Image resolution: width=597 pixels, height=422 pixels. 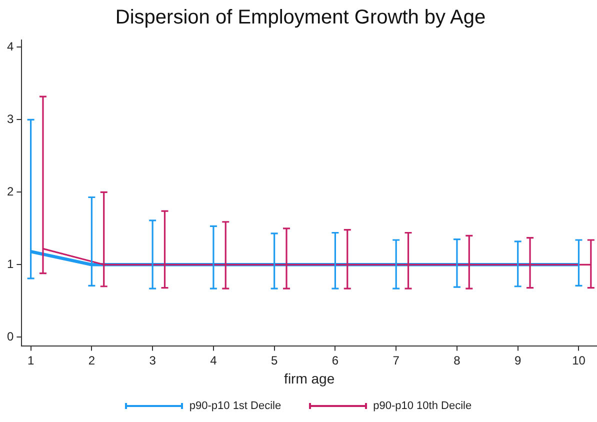 What do you see at coordinates (10, 336) in the screenshot?
I see `y-tick-label: 0` at bounding box center [10, 336].